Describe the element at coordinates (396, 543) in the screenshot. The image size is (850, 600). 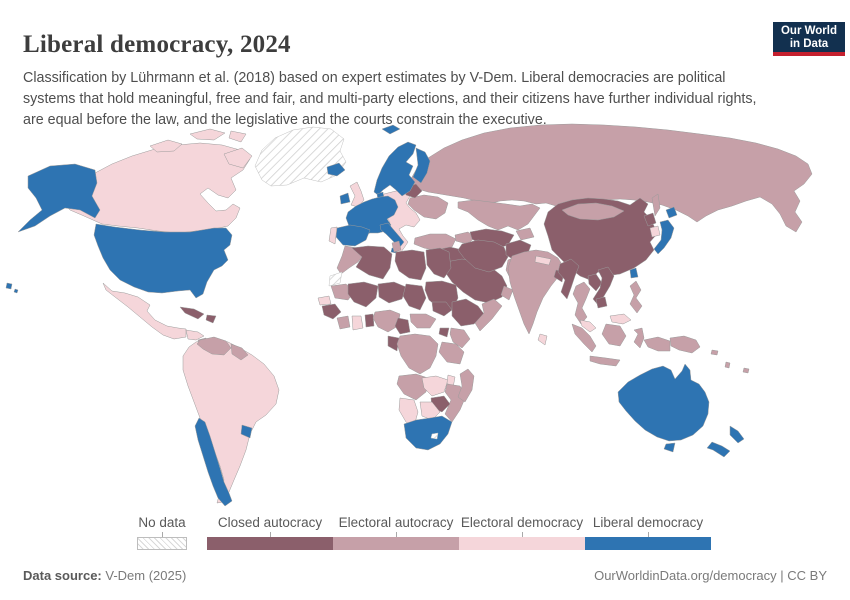
I see `legend-swatch-electoral-autocracy` at that location.